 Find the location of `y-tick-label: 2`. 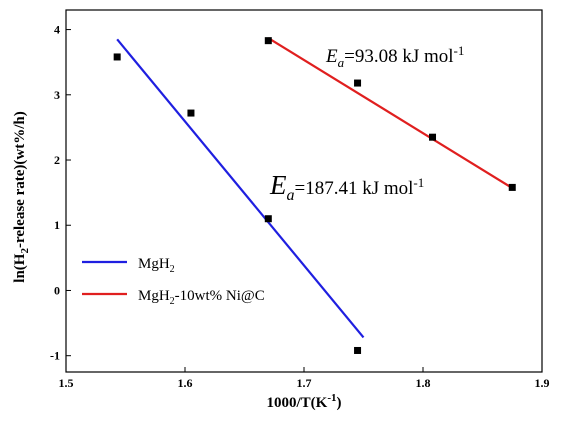

y-tick-label: 2 is located at coordinates (57, 160).